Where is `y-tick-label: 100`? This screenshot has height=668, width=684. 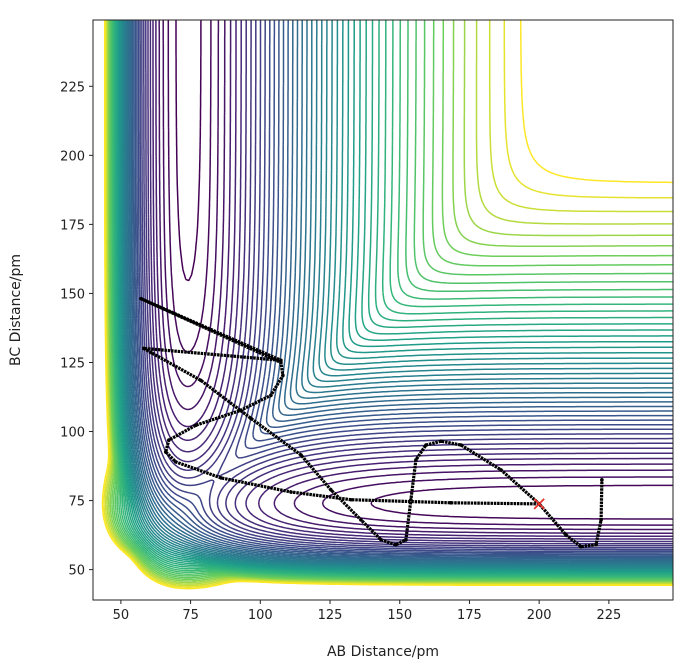 y-tick-label: 100 is located at coordinates (72, 433).